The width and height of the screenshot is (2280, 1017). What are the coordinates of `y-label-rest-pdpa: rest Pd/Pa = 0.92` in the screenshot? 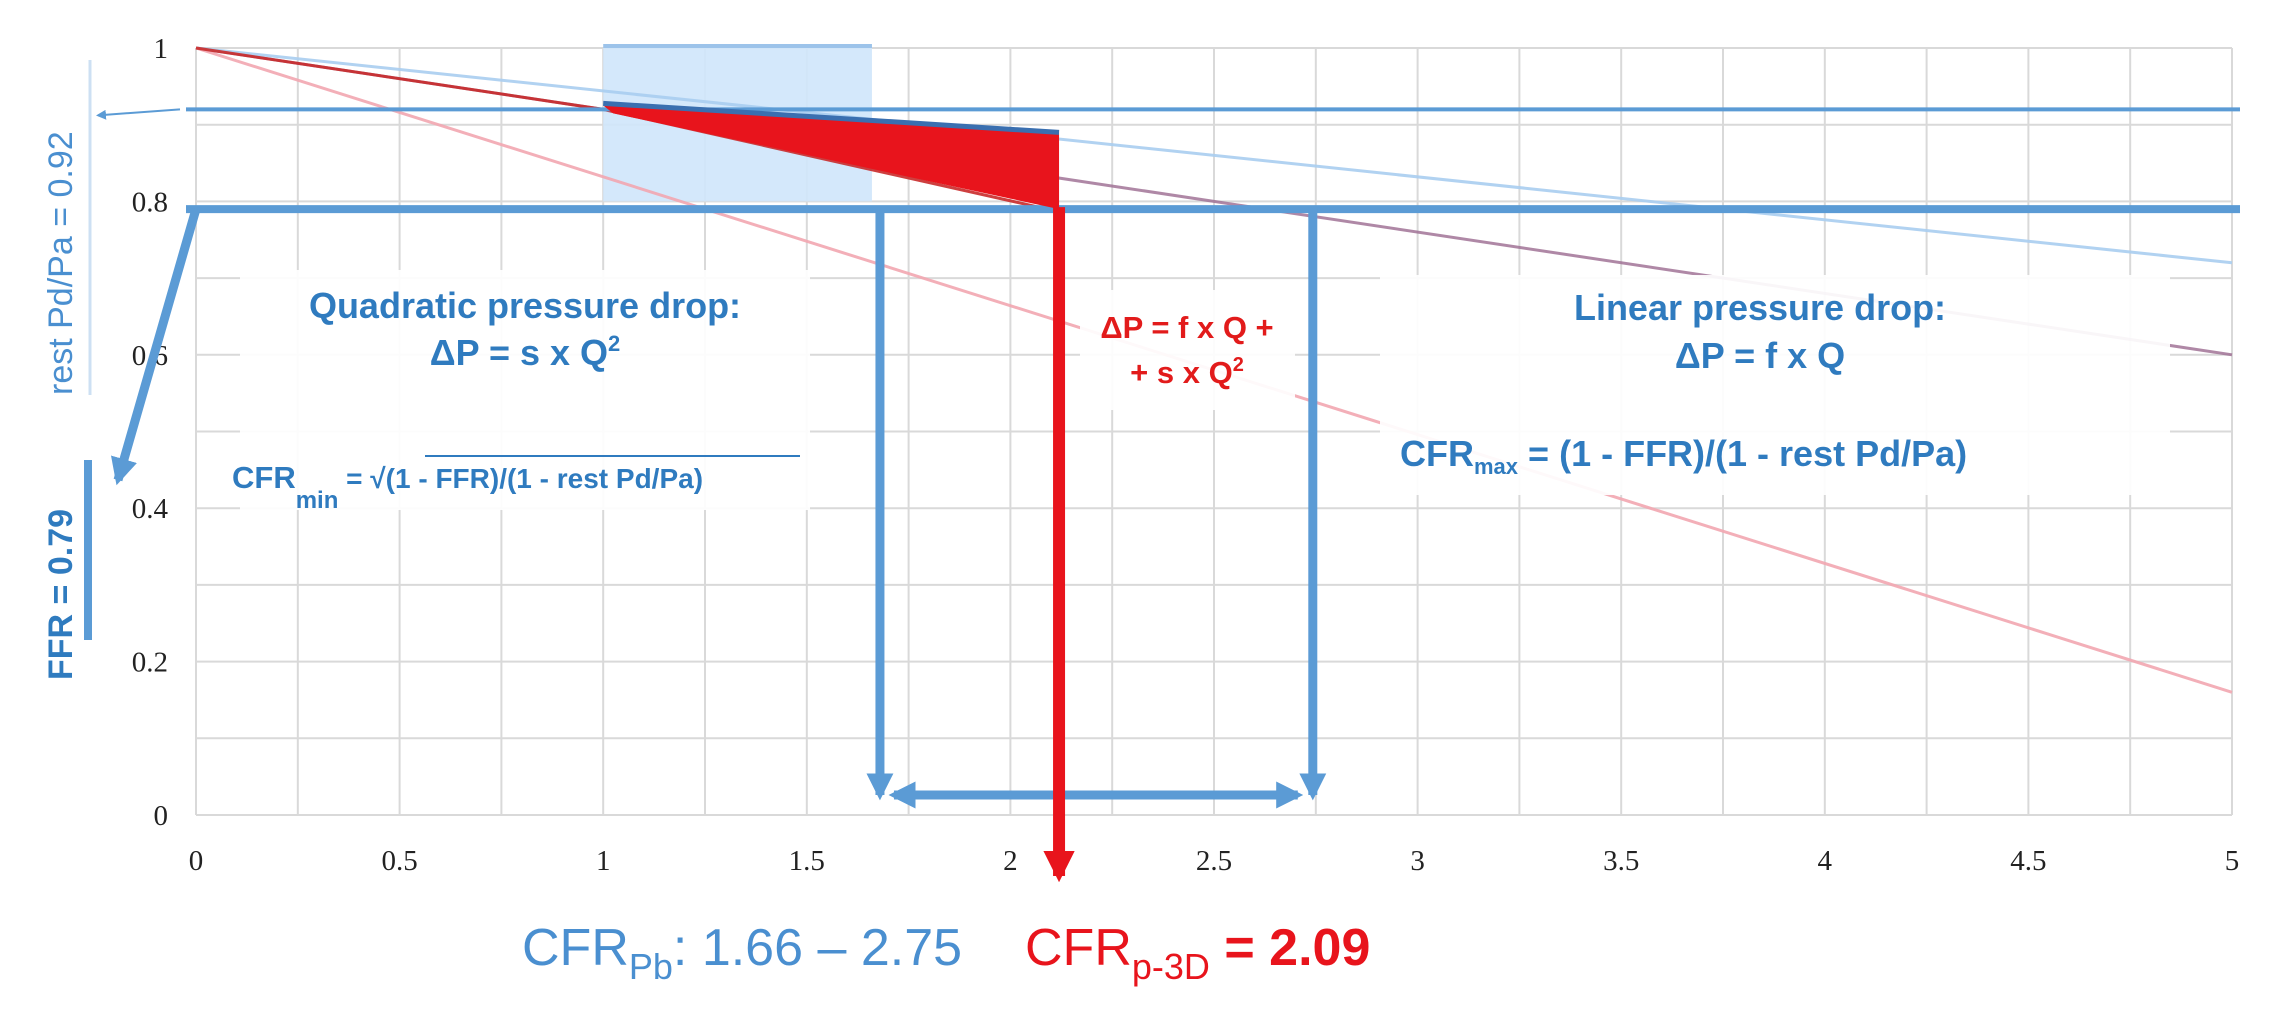 It's located at (61, 263).